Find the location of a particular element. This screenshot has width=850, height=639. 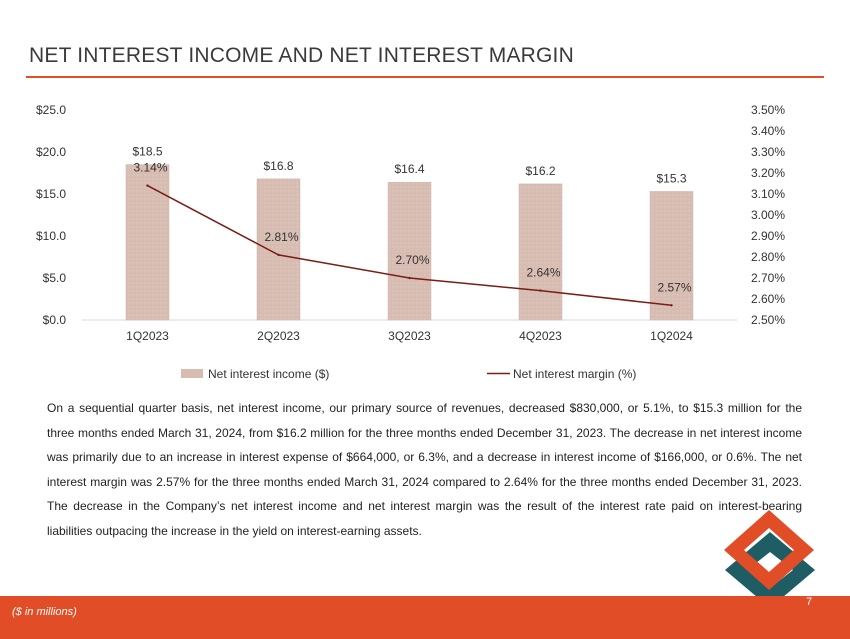

x-axis-tick-label: 1Q2023 is located at coordinates (147, 336).